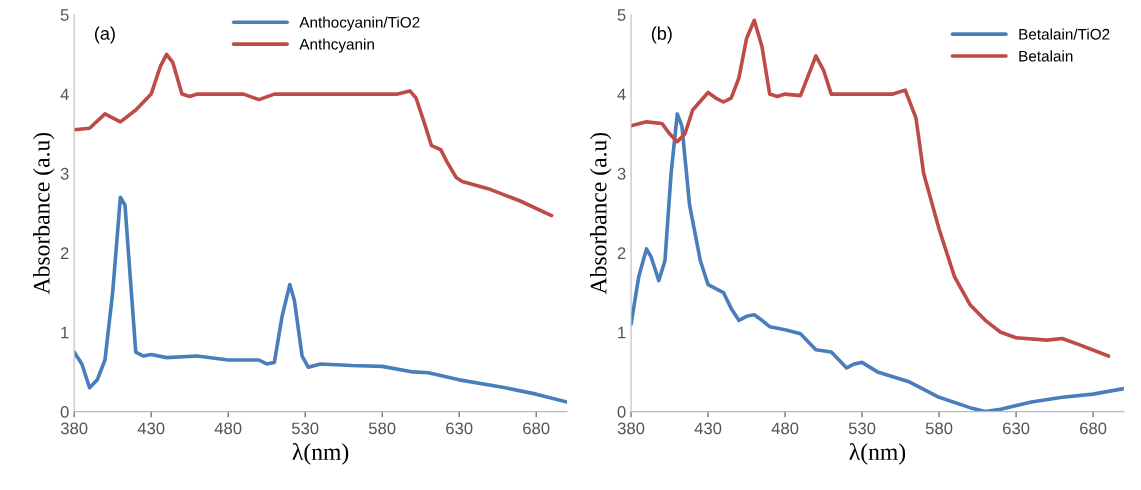 This screenshot has width=1141, height=490. What do you see at coordinates (359, 23) in the screenshot?
I see `legend-label: Anthocyanin/TiO2` at bounding box center [359, 23].